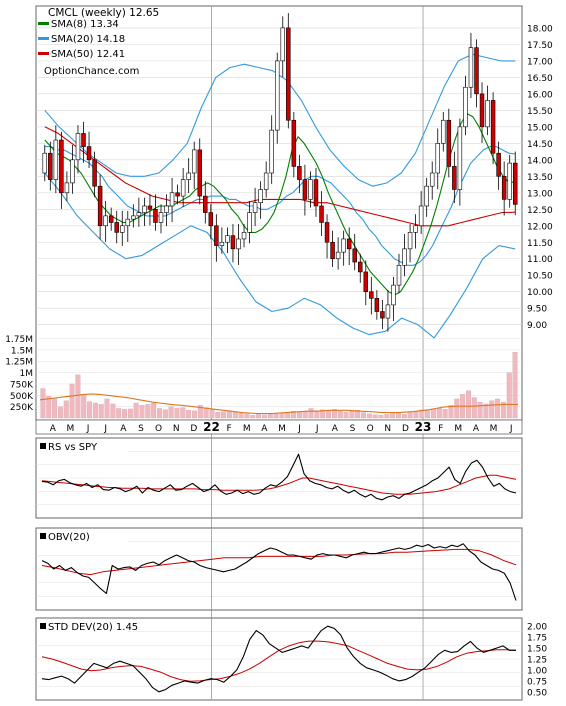 This screenshot has width=566, height=706. Describe the element at coordinates (43, 53) in the screenshot. I see `legend-swatch-sma50` at that location.